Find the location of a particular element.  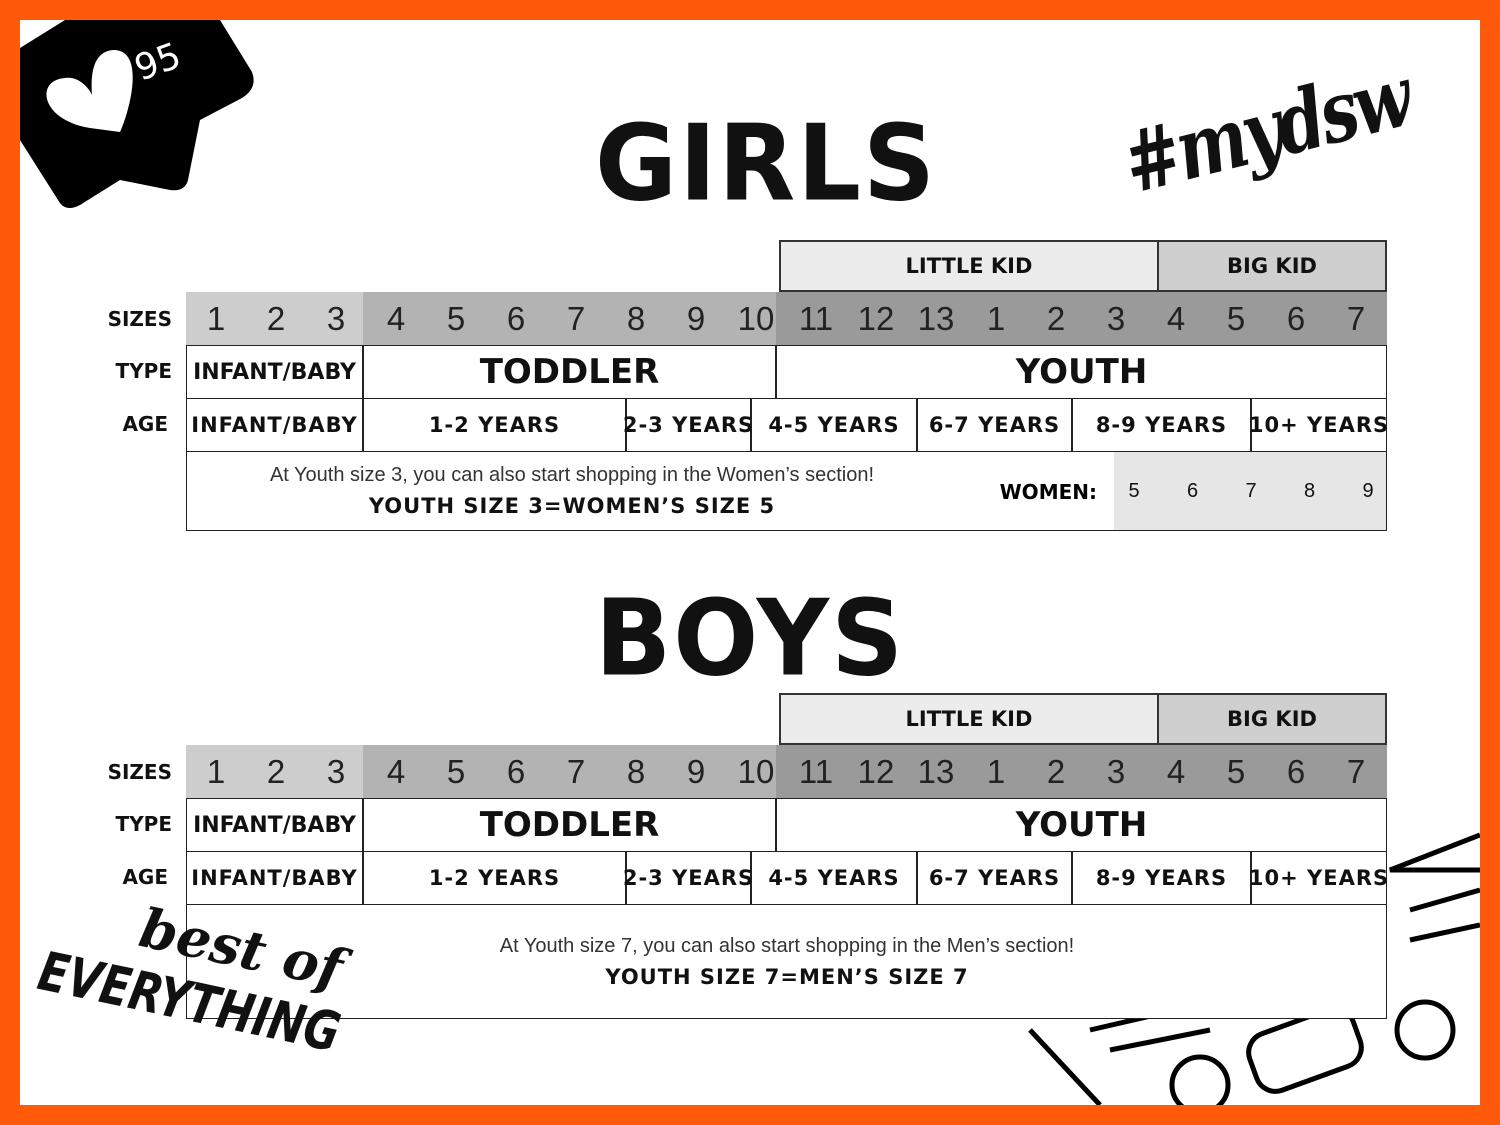

women-size-cell: 9 is located at coordinates (1368, 490).